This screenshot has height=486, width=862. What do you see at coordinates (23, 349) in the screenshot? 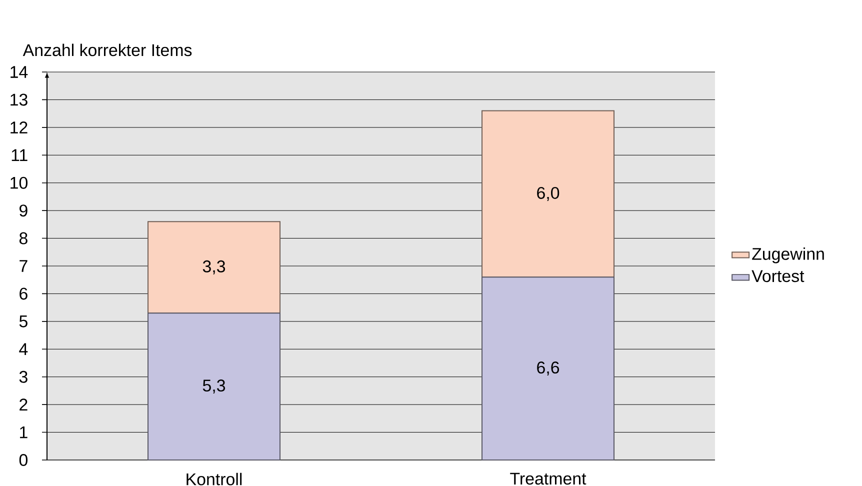
I see `y-tick-label: 4` at bounding box center [23, 349].